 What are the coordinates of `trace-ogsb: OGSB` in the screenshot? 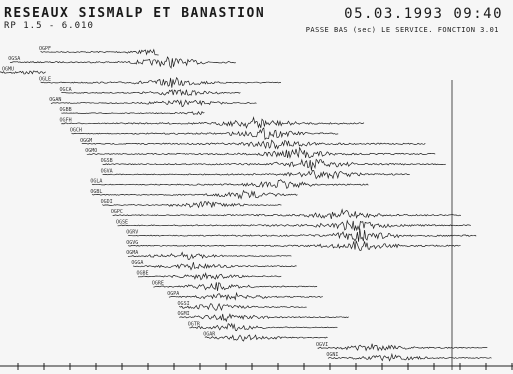 It's located at (273, 164).